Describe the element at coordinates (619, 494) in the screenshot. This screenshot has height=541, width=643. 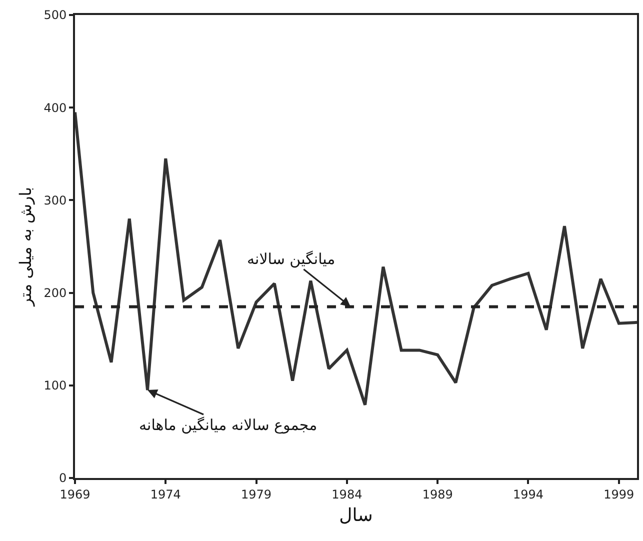
I see `x-tick-label: 1999` at that location.